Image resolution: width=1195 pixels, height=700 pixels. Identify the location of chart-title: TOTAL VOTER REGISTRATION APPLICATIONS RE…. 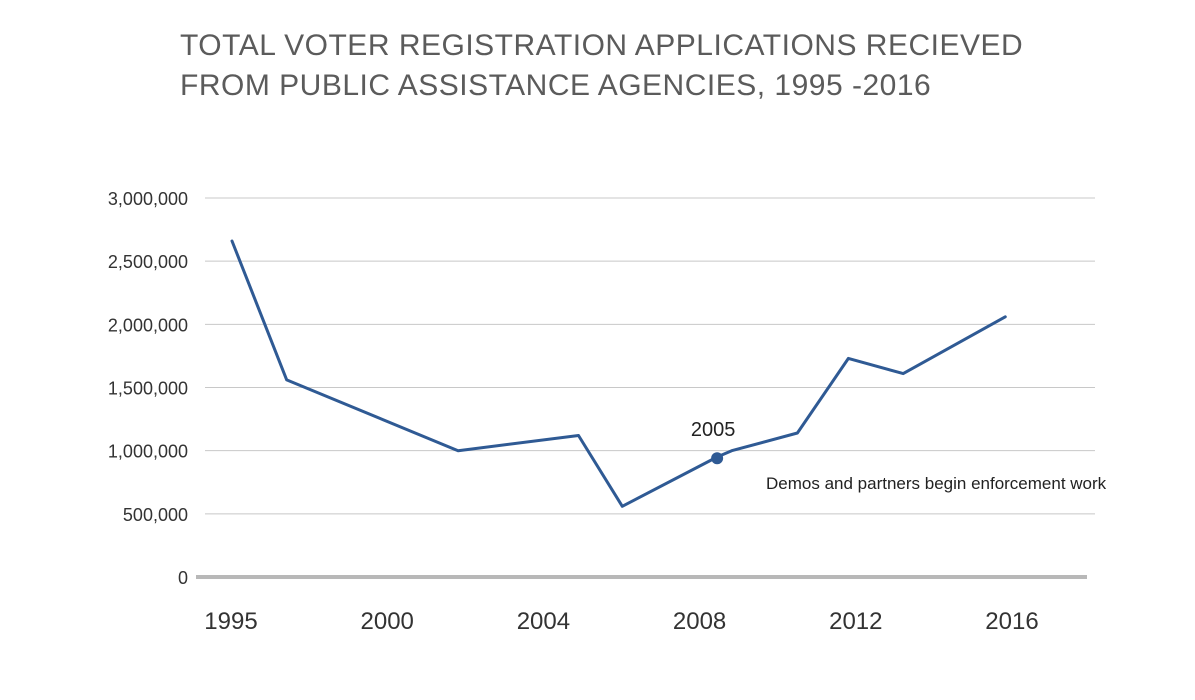
(601, 66).